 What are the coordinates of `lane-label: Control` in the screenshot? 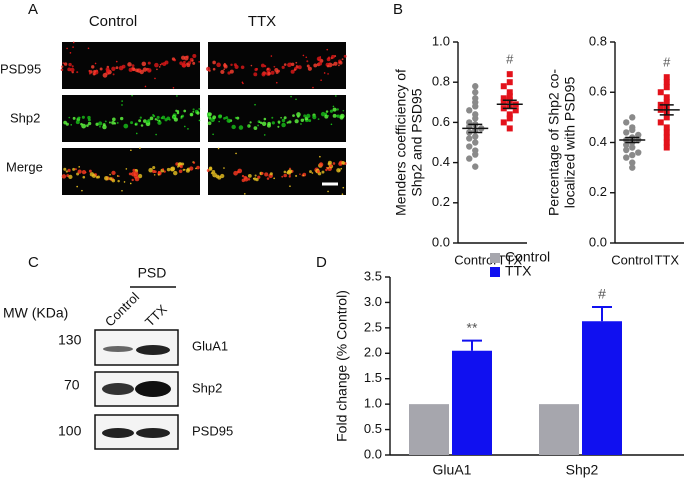 It's located at (122, 309).